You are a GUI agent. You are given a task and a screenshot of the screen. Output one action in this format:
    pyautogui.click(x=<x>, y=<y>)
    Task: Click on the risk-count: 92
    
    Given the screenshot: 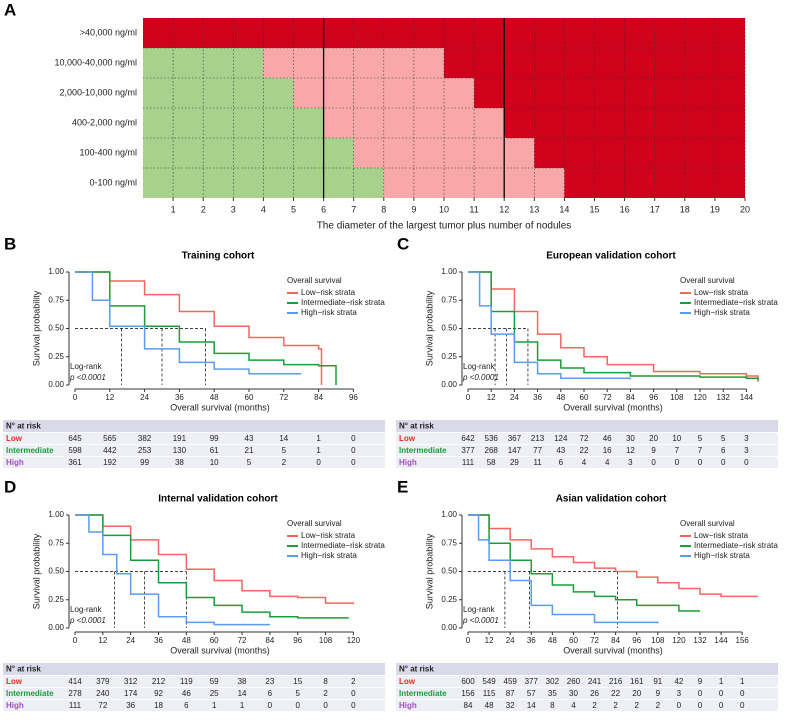 What is the action you would take?
    pyautogui.click(x=158, y=693)
    